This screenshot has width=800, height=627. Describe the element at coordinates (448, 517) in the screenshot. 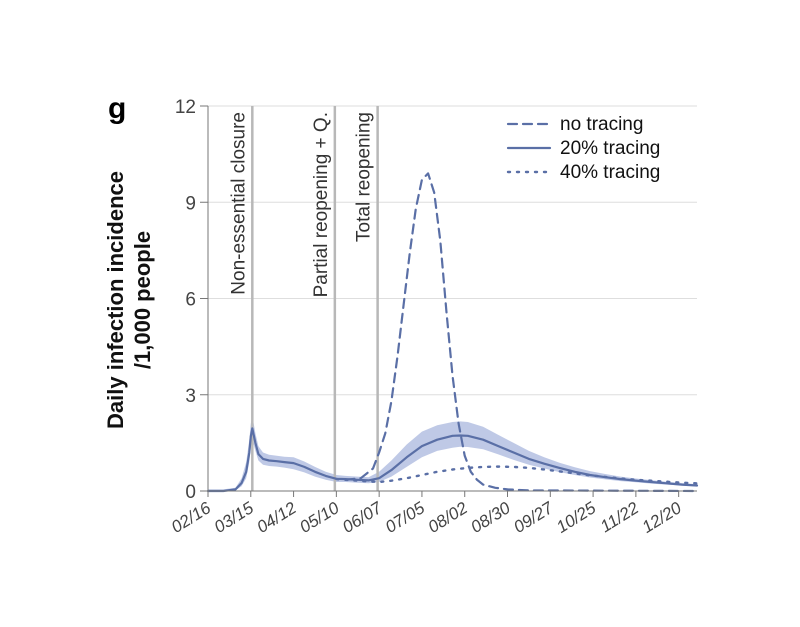

I see `x-tick-label: 08/02` at that location.